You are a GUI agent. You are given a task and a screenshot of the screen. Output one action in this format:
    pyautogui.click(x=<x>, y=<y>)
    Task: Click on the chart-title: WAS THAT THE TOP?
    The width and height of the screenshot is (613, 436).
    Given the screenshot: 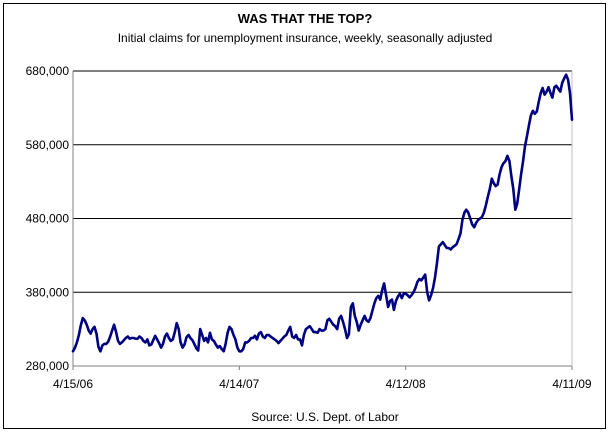 What is the action you would take?
    pyautogui.click(x=305, y=18)
    